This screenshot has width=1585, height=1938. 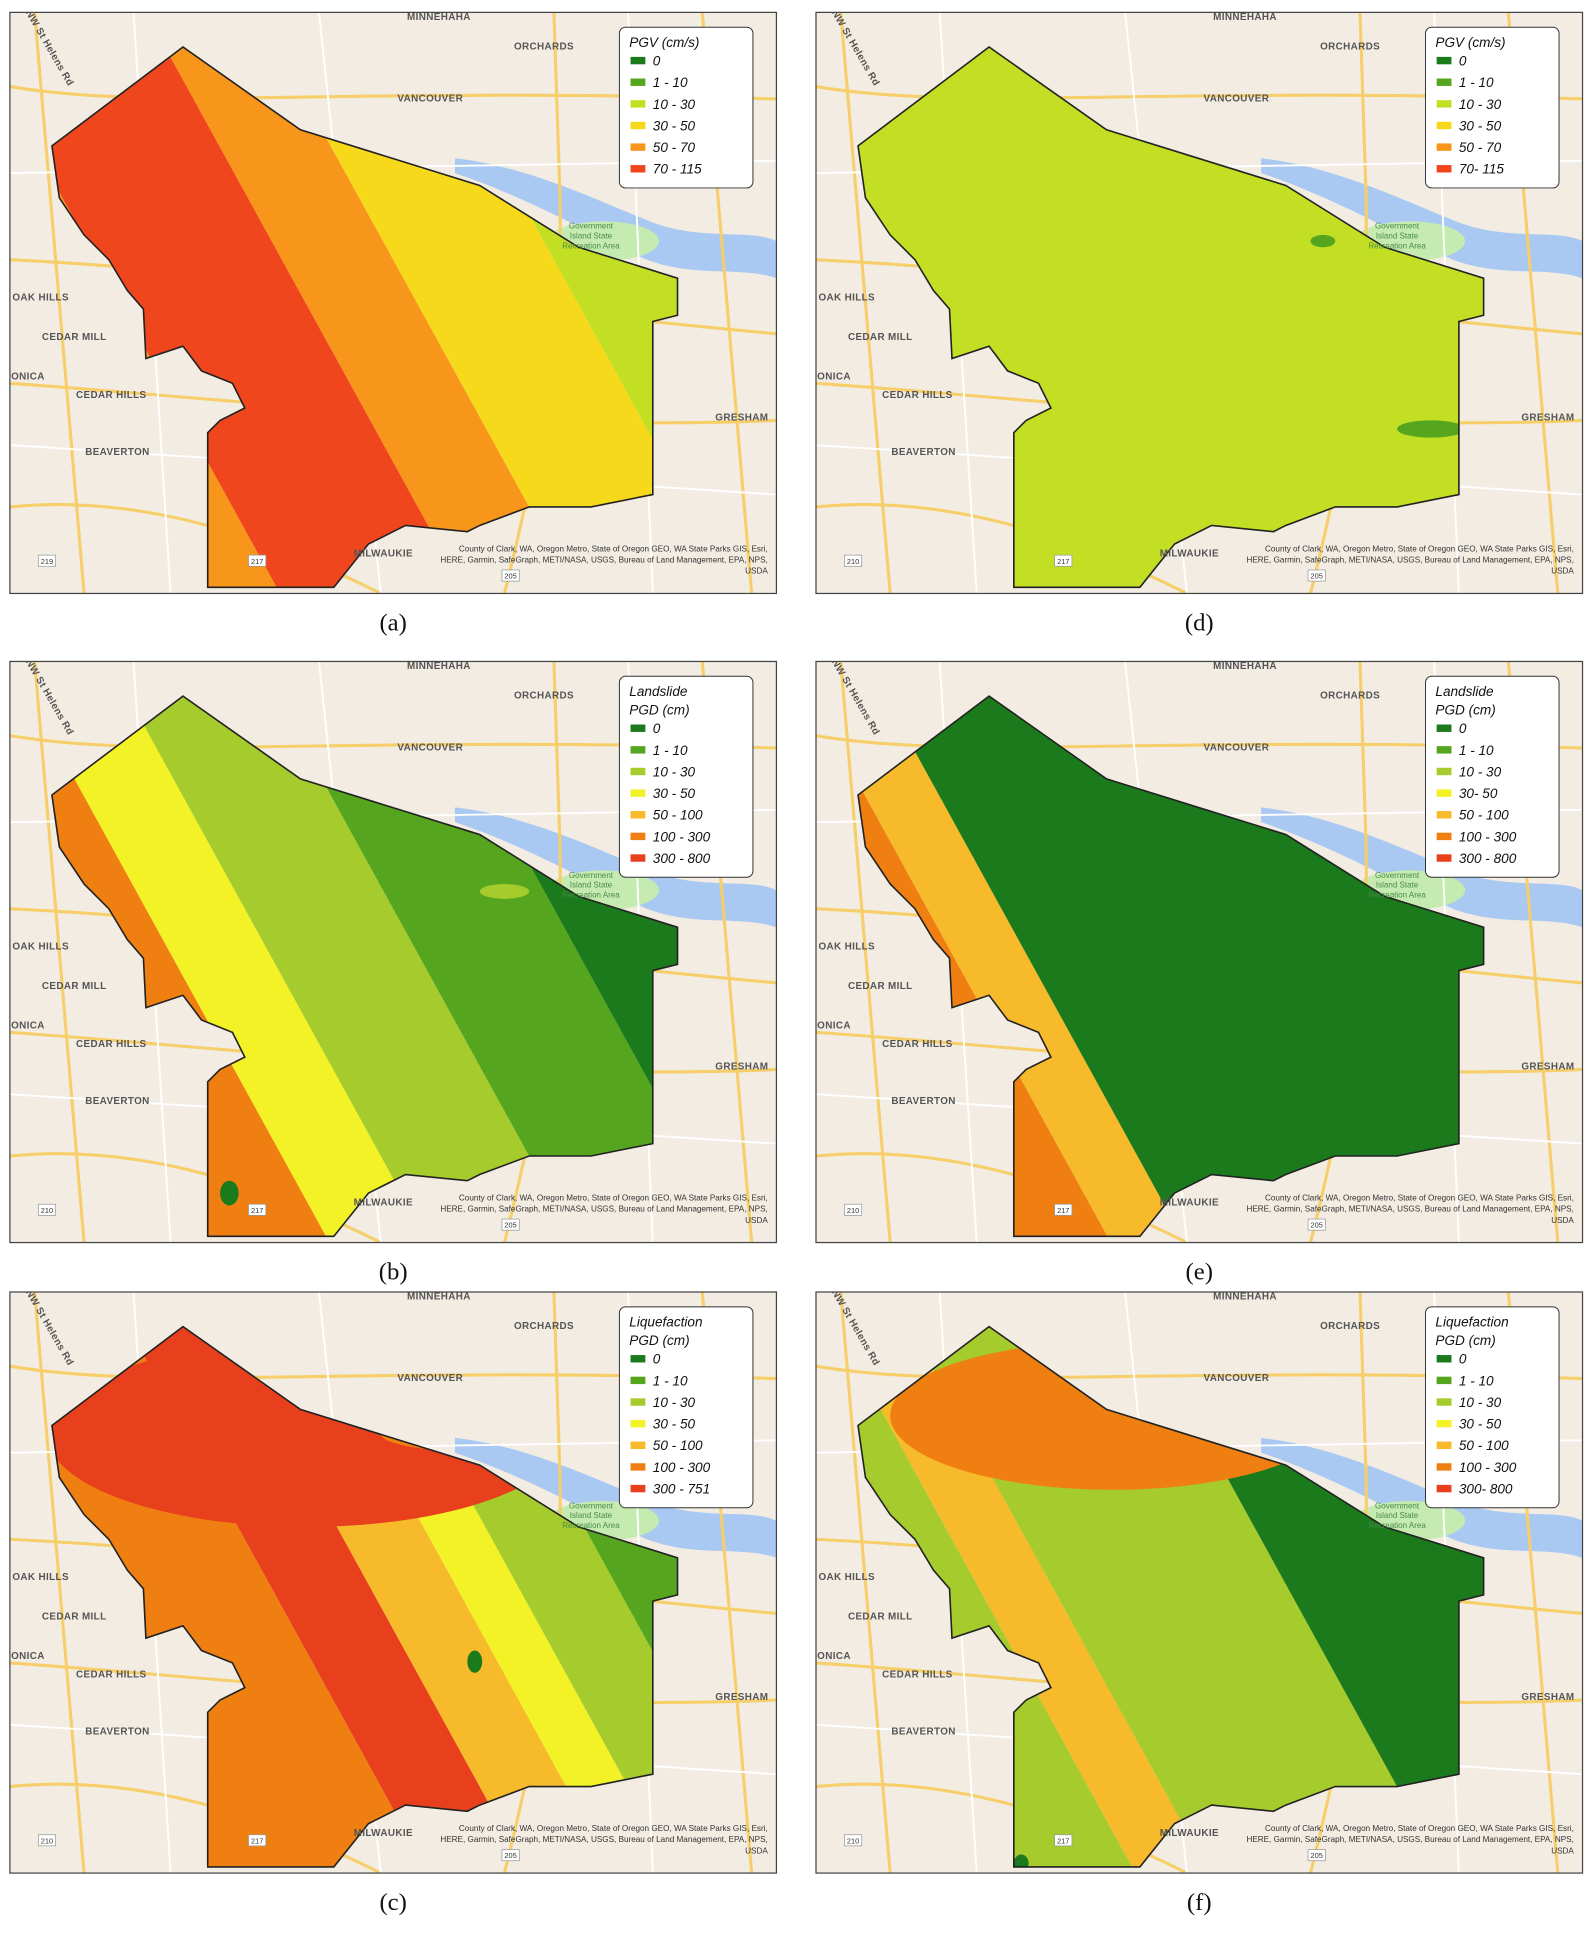 I want to click on place-label: MILWAUKIE, so click(x=383, y=553).